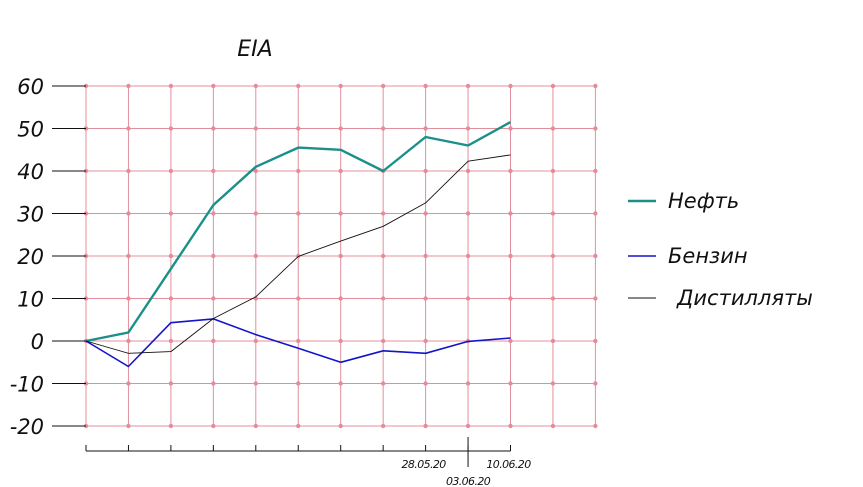 The width and height of the screenshot is (863, 487). I want to click on y-axis-ticks: 60 50 40 30 20 10 0 -10 -20, so click(48, 257).